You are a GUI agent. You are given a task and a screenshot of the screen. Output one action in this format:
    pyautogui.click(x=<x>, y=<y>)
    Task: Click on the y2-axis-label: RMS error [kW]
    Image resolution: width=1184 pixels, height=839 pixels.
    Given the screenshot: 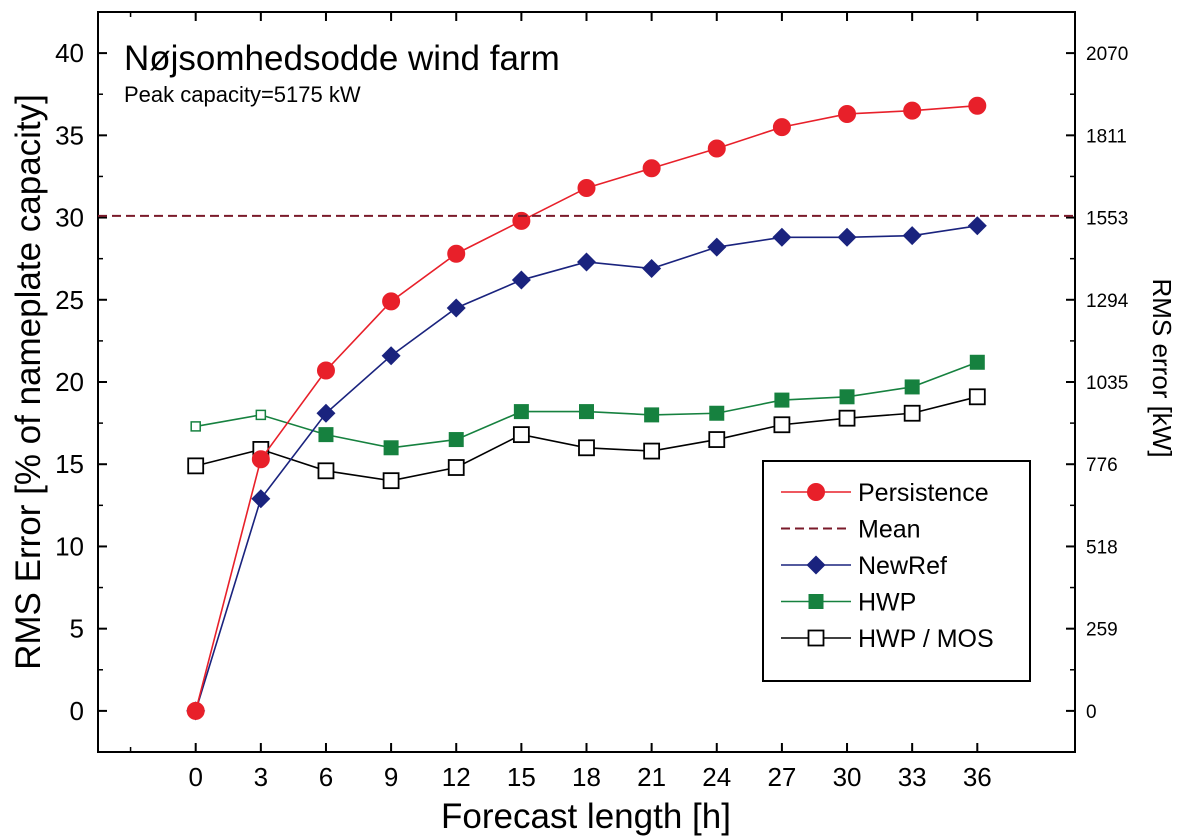 What is the action you would take?
    pyautogui.click(x=1162, y=367)
    